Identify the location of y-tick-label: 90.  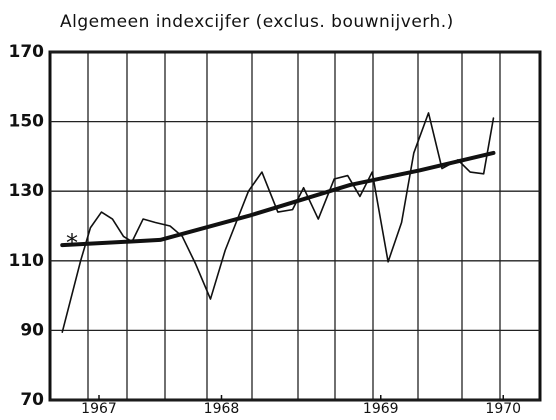
(32, 330).